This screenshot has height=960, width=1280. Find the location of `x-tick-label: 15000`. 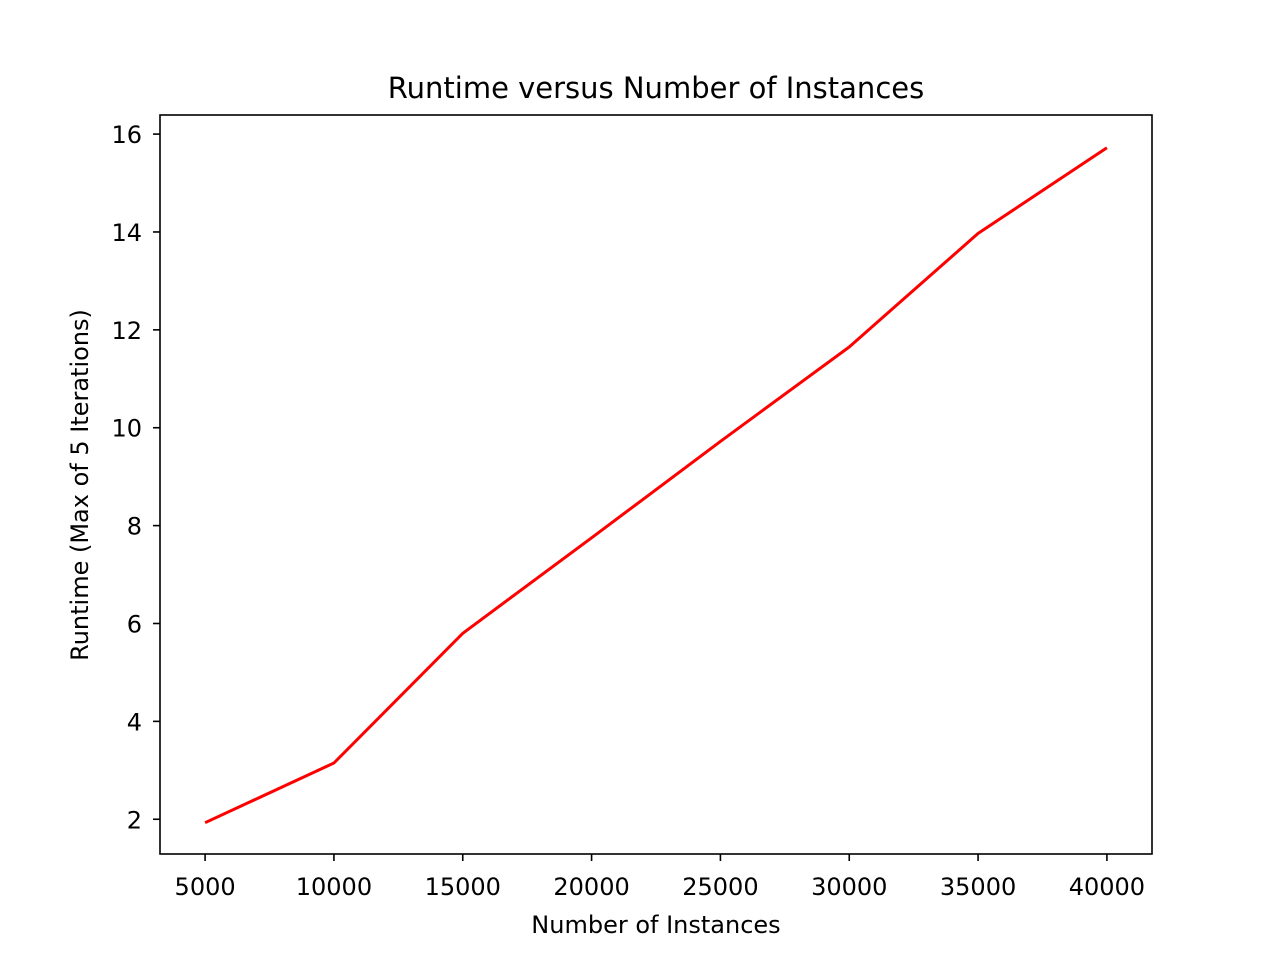

x-tick-label: 15000 is located at coordinates (463, 887).